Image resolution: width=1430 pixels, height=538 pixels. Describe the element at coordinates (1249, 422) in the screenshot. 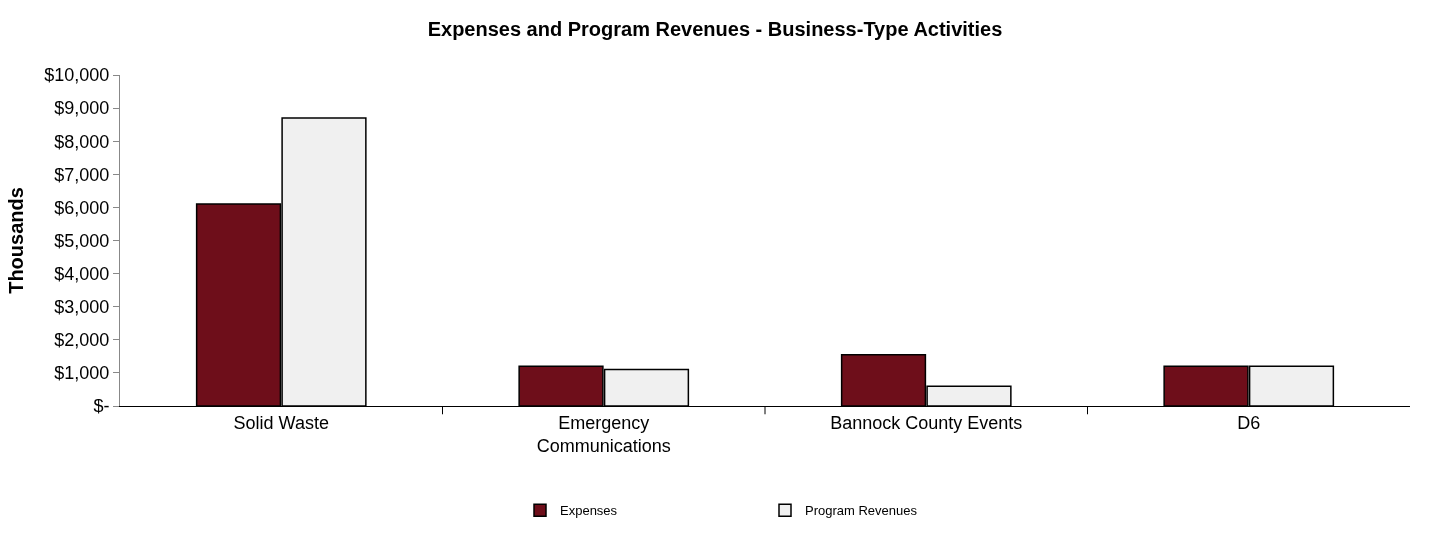

I see `x-tick-label: D6` at that location.